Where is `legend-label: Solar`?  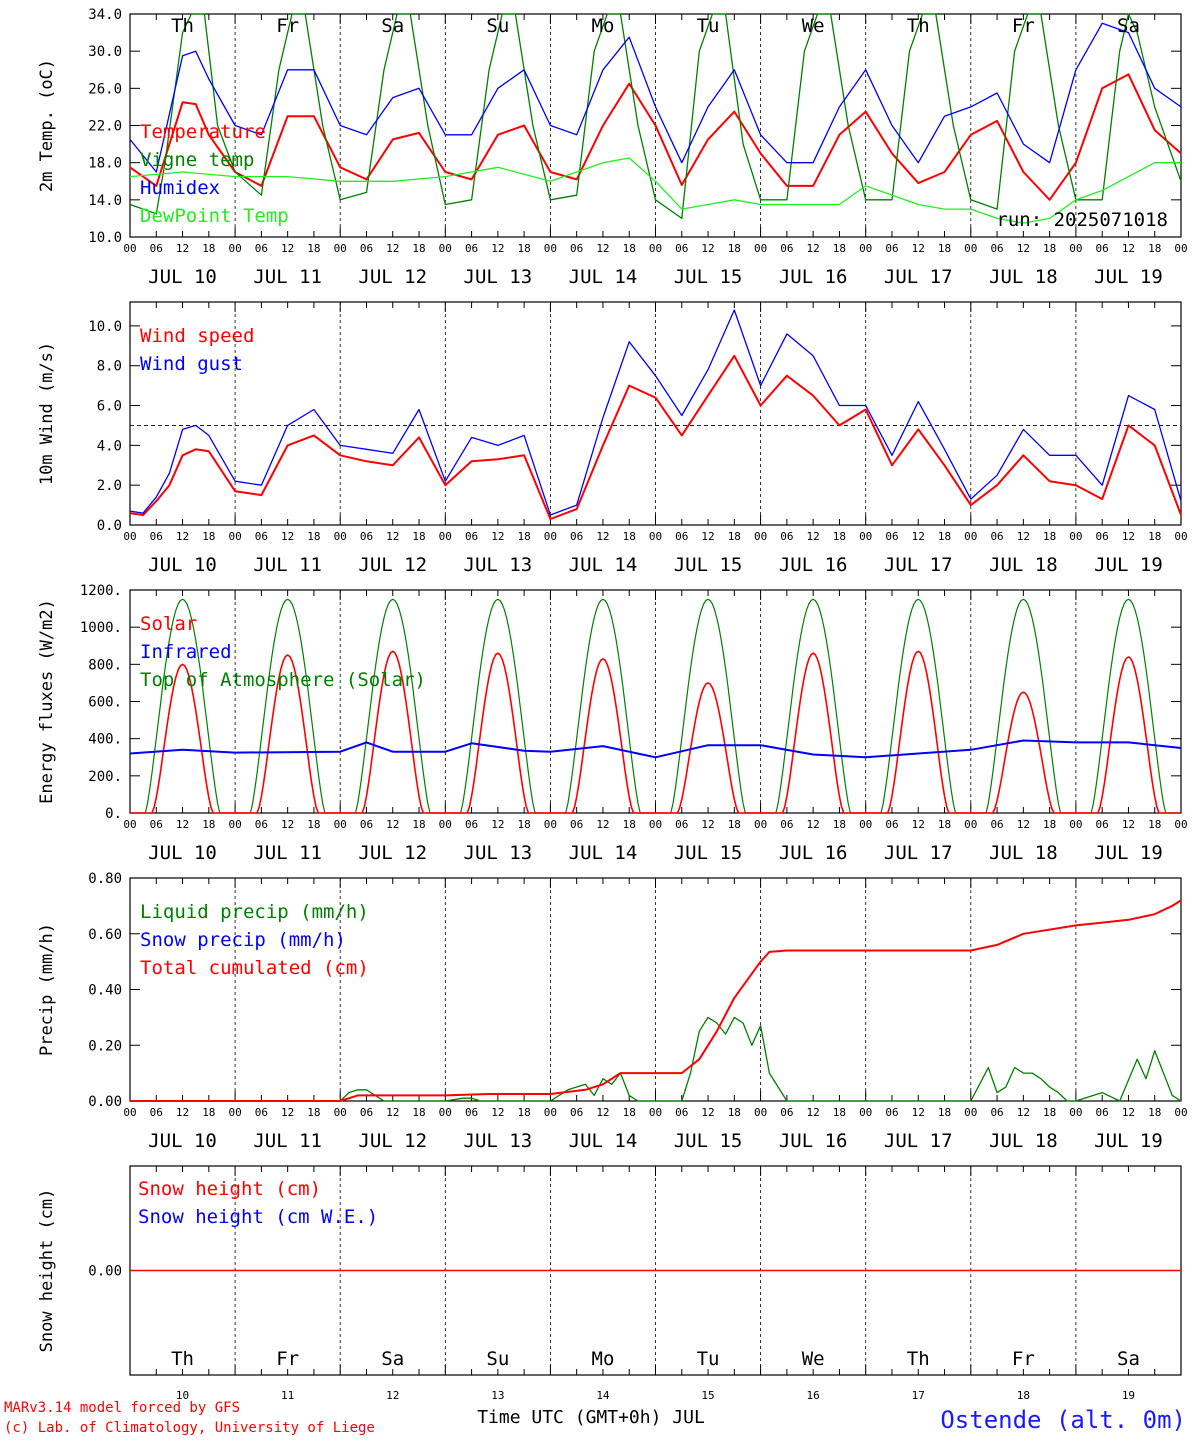 legend-label: Solar is located at coordinates (168, 624).